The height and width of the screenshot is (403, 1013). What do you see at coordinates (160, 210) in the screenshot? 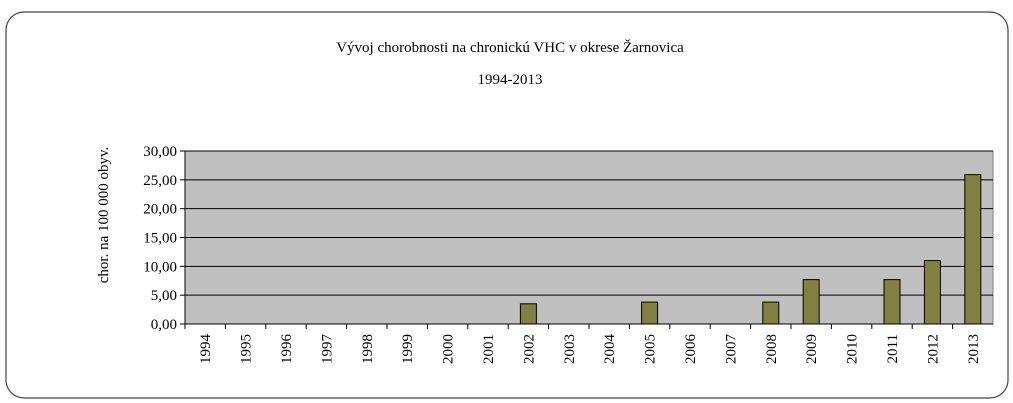
I see `y-tick-label: 20,00` at bounding box center [160, 210].